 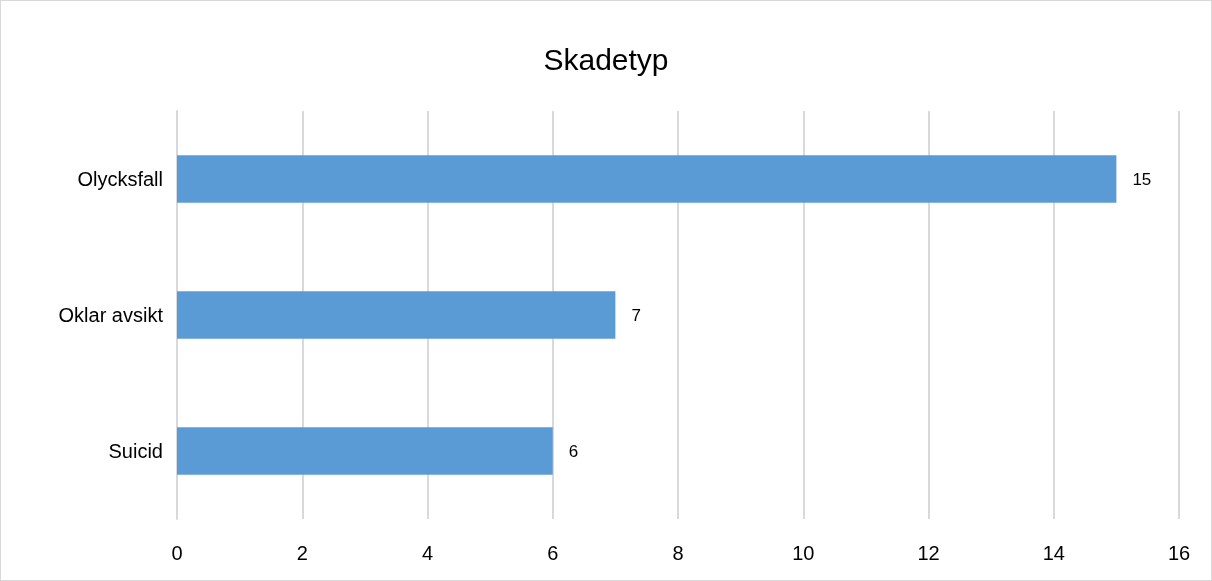 I want to click on x-tick-label: 8, so click(x=678, y=553).